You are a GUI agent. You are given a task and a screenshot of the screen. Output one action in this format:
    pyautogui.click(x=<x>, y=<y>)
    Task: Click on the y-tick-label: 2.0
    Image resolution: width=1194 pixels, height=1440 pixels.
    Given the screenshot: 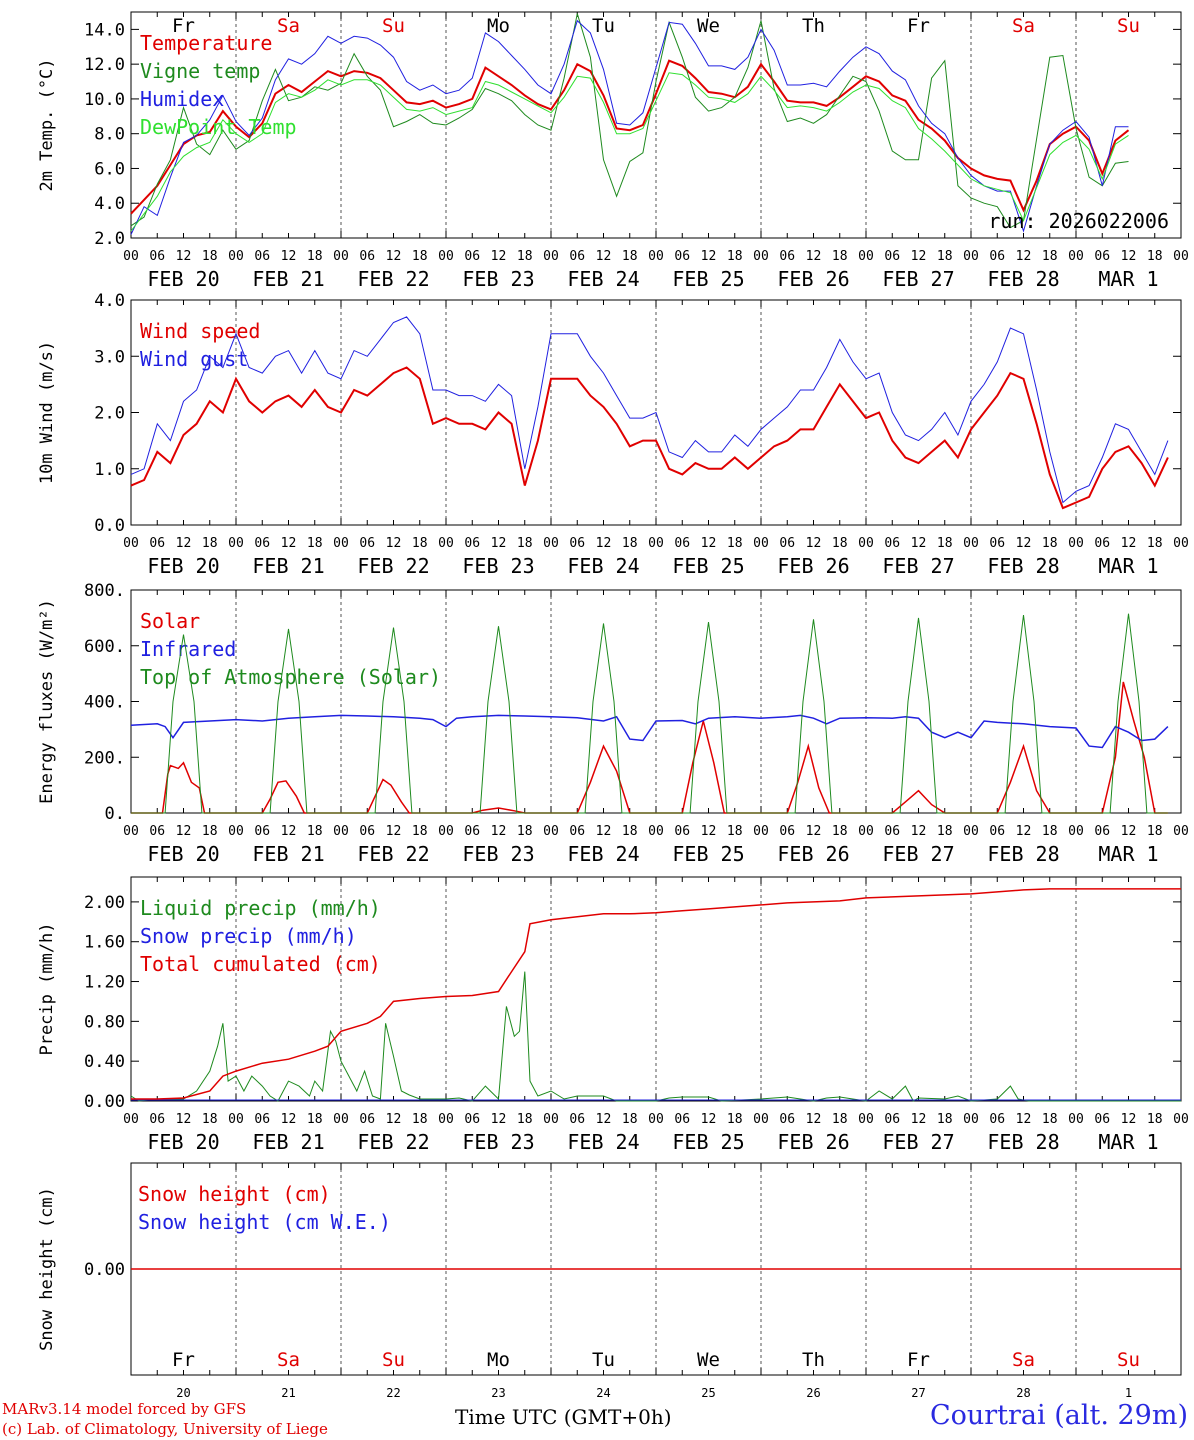 What is the action you would take?
    pyautogui.click(x=109, y=414)
    